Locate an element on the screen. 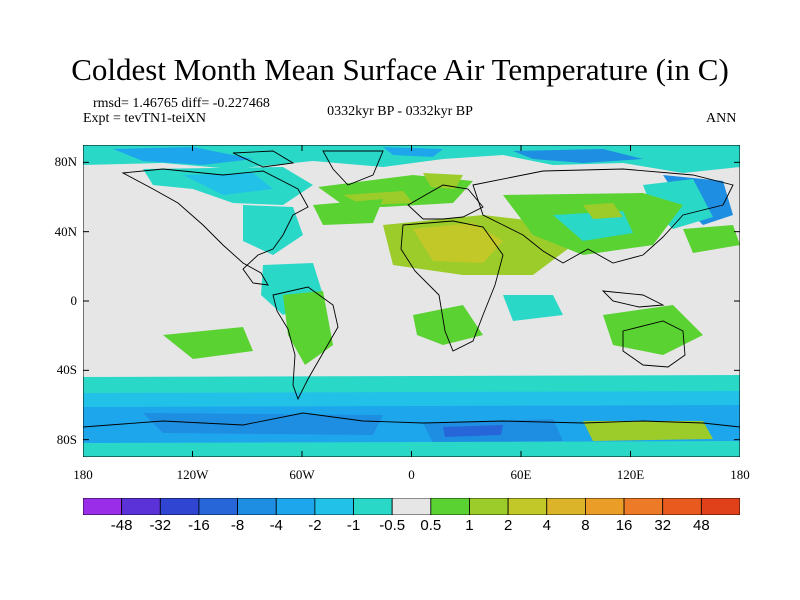  lat-tick-label: 80S is located at coordinates (66, 439).